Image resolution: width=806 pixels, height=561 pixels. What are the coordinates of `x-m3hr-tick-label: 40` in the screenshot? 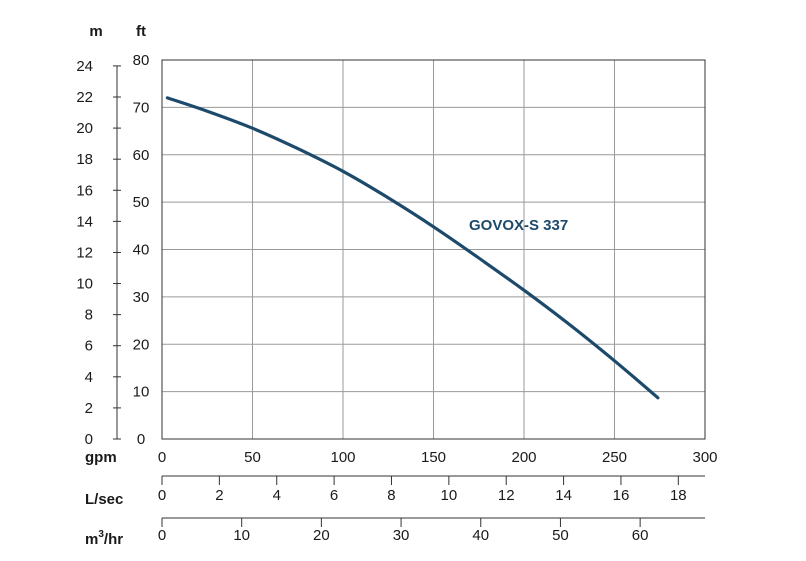 It's located at (480, 535).